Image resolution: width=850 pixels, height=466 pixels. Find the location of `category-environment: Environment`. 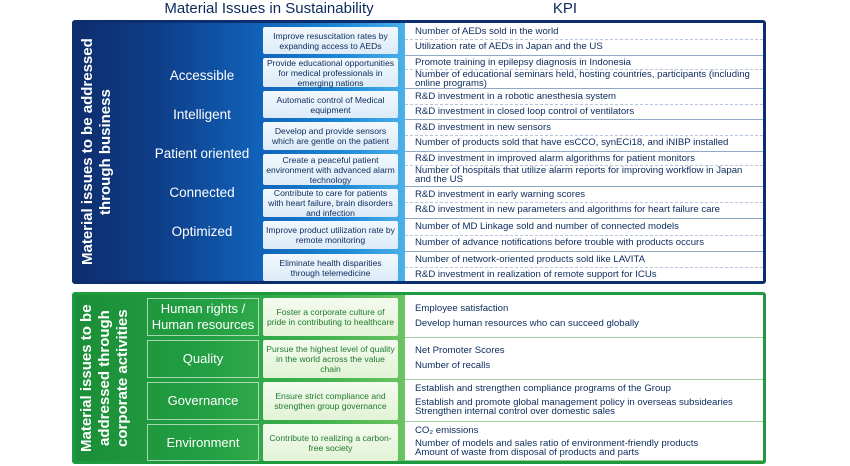

category-environment: Environment is located at coordinates (203, 442).